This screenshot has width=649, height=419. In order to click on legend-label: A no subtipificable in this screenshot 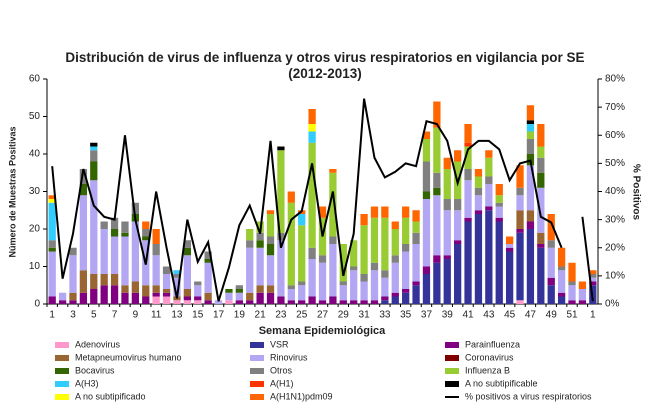, I will do `click(501, 383)`.